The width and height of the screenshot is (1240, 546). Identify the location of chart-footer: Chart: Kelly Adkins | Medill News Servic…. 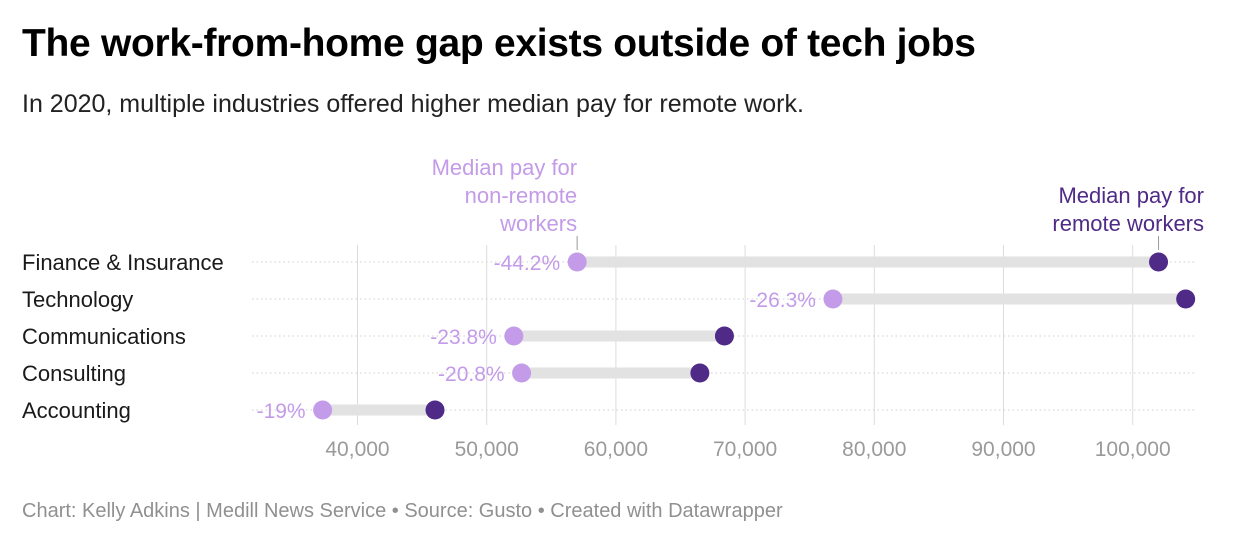
(402, 511).